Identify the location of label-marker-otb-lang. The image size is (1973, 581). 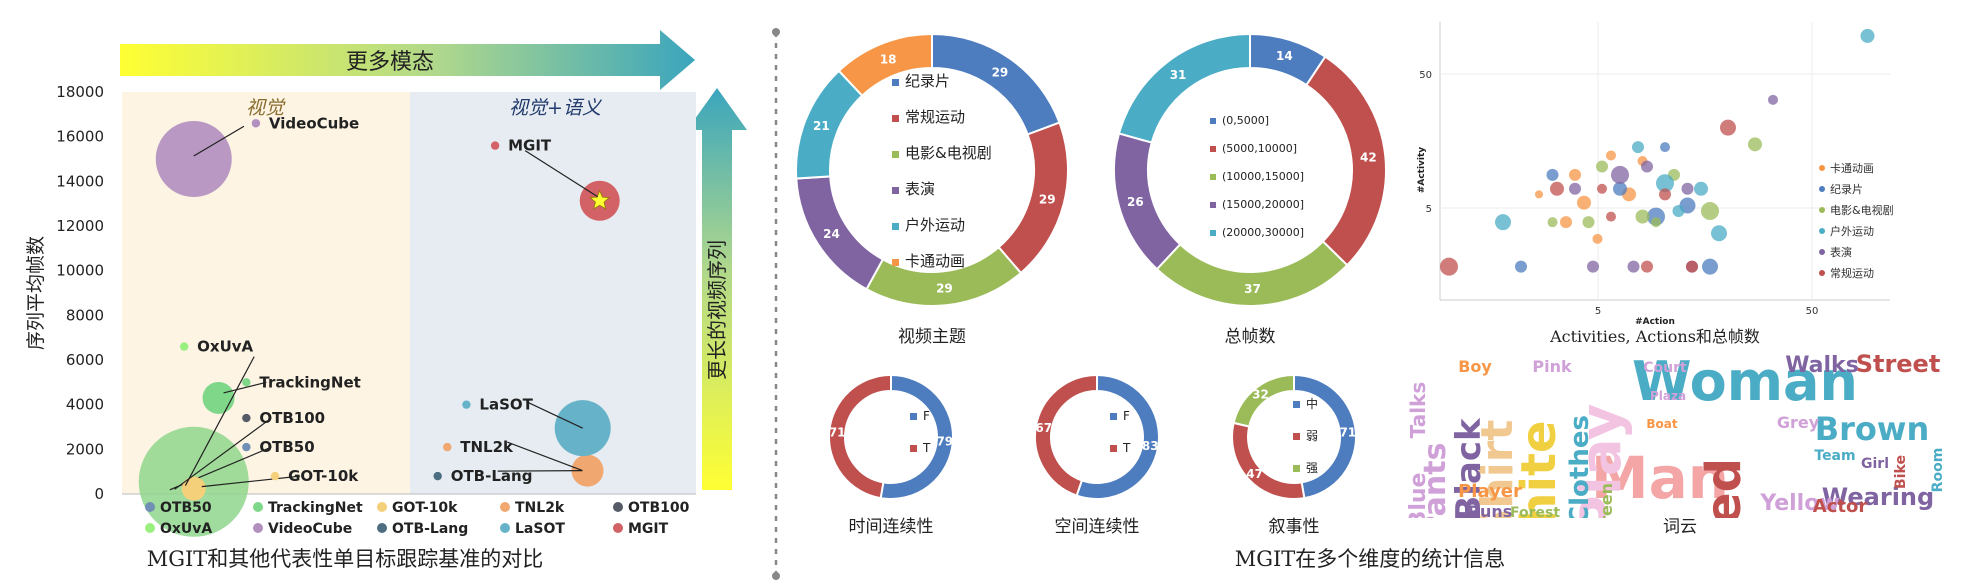
(437, 476).